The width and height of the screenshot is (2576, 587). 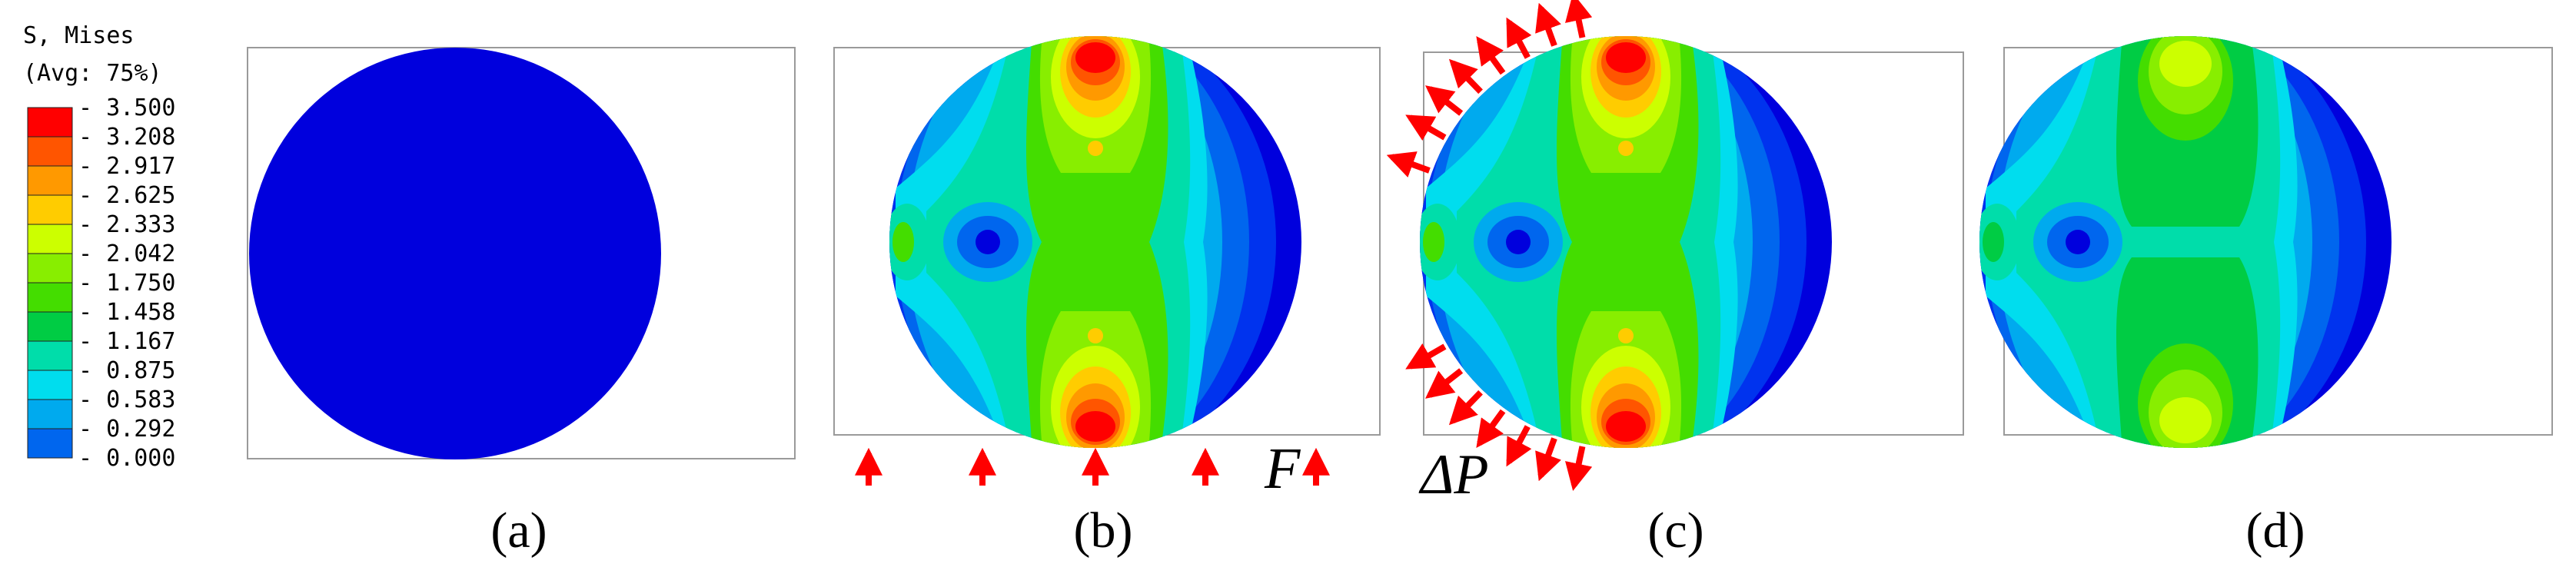 What do you see at coordinates (79, 35) in the screenshot?
I see `legend-title-line1: S, Mises` at bounding box center [79, 35].